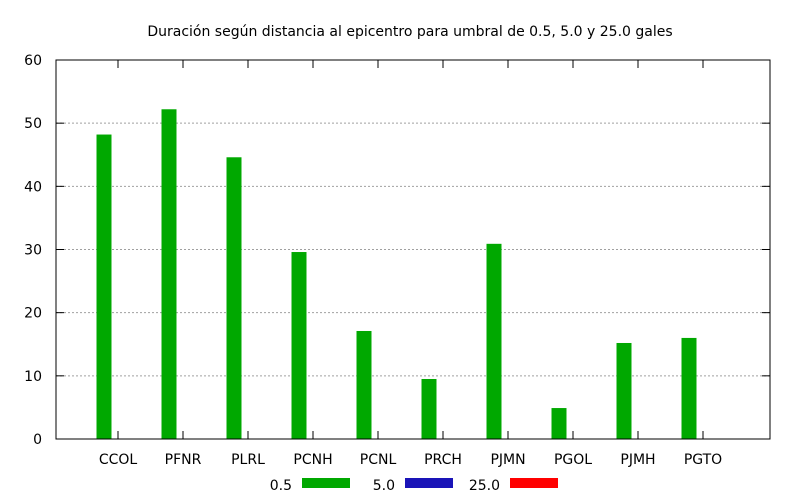 Image resolution: width=800 pixels, height=500 pixels. Describe the element at coordinates (484, 486) in the screenshot. I see `legend-label: 25.0` at that location.